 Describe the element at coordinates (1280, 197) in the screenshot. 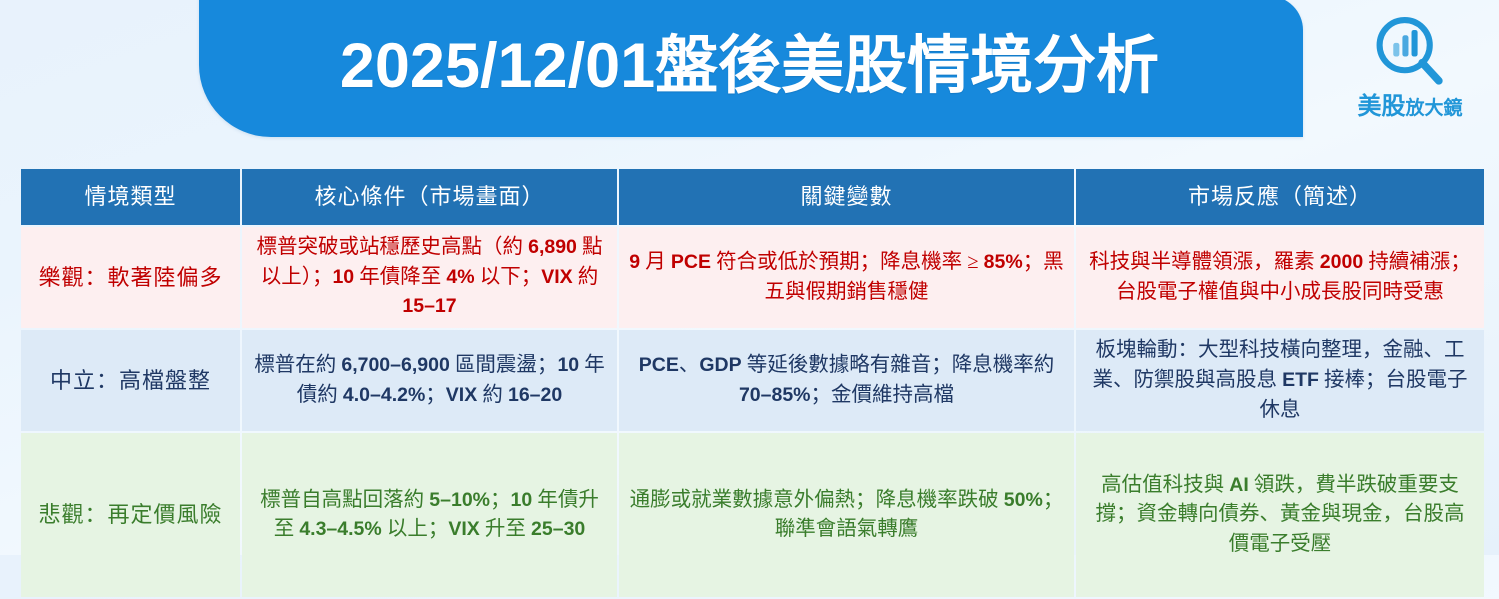

I see `column-header-market-reaction: 市場反應（簡述）` at that location.